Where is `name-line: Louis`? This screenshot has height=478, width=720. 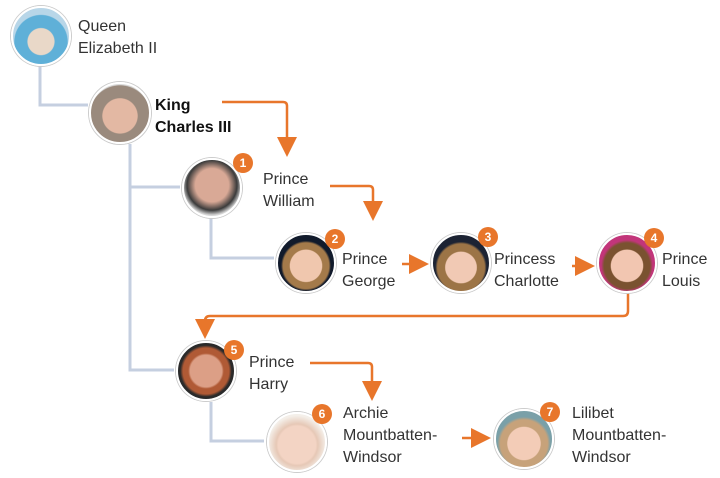
name-line: Louis is located at coordinates (681, 281).